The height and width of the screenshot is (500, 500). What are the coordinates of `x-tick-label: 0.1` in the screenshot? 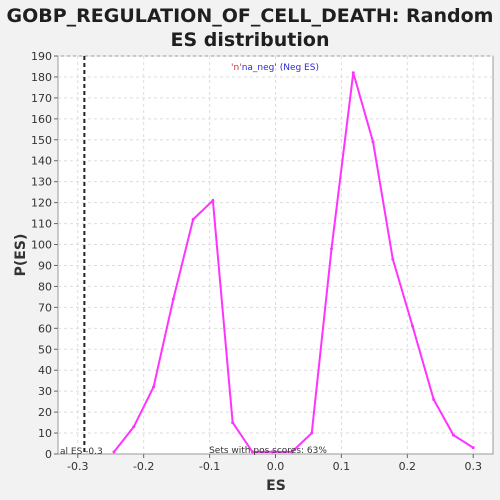 It's located at (342, 466).